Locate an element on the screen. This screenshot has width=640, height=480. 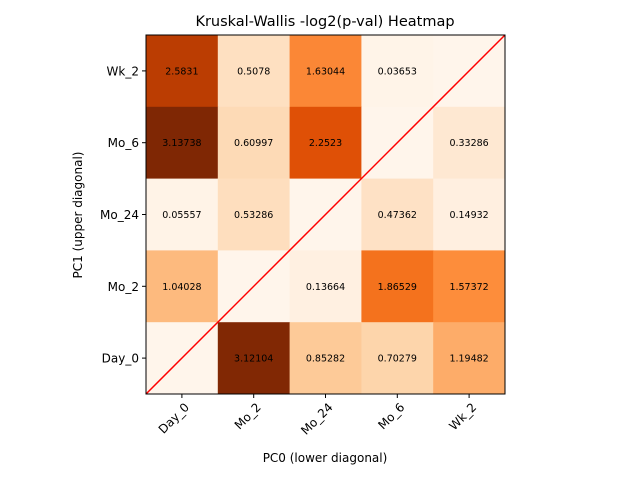
cell-value-label: 0.70279 is located at coordinates (397, 359).